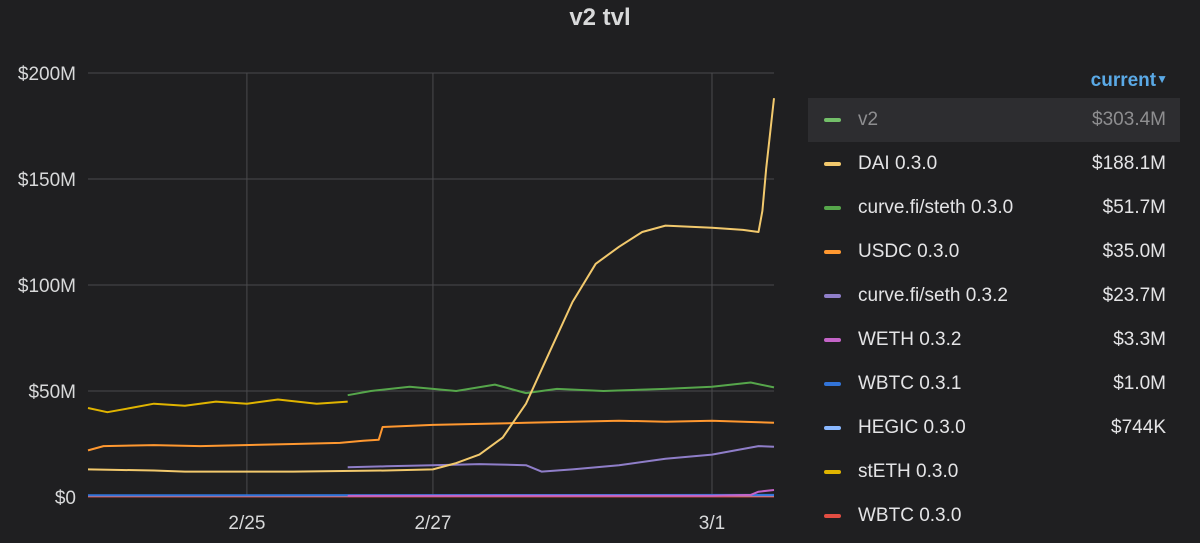 Image resolution: width=1200 pixels, height=543 pixels. Describe the element at coordinates (910, 339) in the screenshot. I see `legend-label: WETH 0.3.2` at that location.